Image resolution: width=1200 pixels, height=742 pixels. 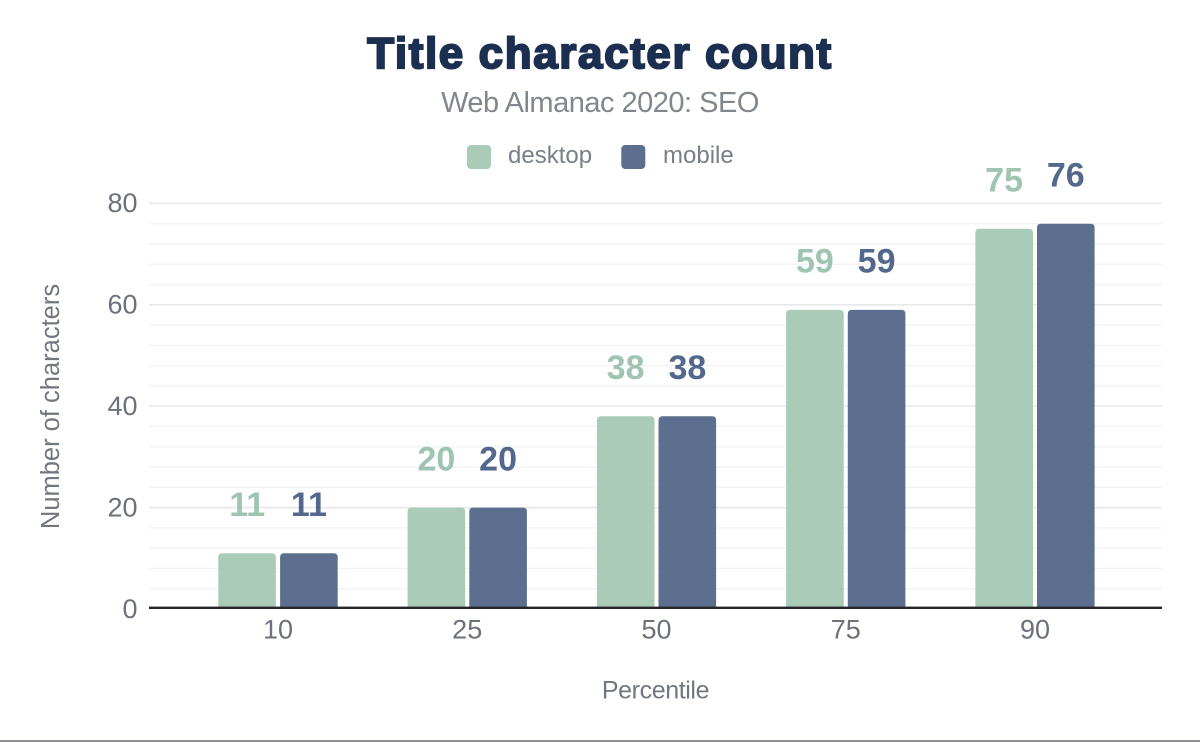 What do you see at coordinates (656, 630) in the screenshot?
I see `svg-text: 50` at bounding box center [656, 630].